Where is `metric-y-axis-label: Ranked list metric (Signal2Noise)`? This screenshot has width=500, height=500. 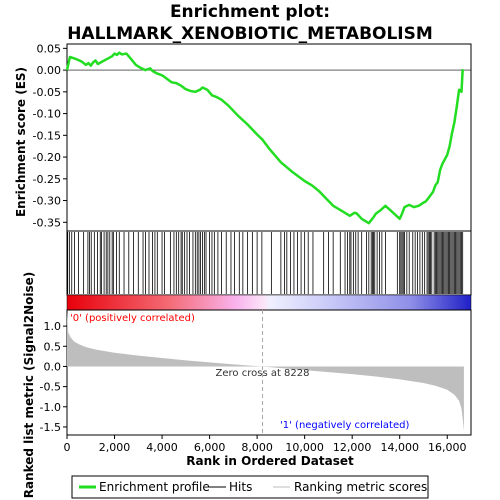
metric-y-axis-label: Ranked list metric (Signal2Noise) is located at coordinates (29, 385).